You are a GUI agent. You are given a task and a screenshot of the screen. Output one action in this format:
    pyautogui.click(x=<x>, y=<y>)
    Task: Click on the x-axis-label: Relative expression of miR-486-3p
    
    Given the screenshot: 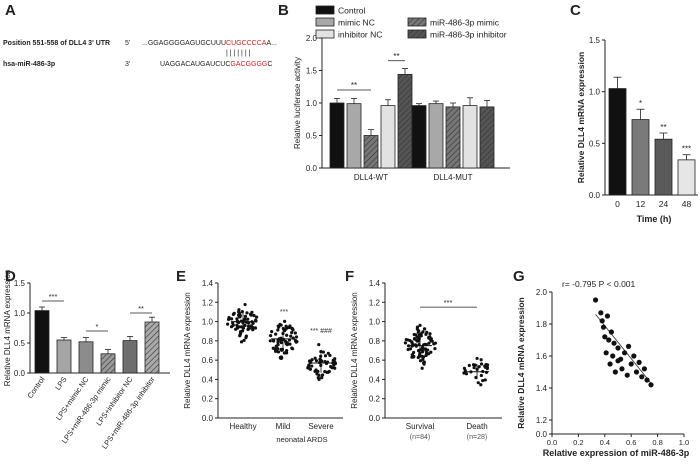 What is the action you would take?
    pyautogui.click(x=616, y=453)
    